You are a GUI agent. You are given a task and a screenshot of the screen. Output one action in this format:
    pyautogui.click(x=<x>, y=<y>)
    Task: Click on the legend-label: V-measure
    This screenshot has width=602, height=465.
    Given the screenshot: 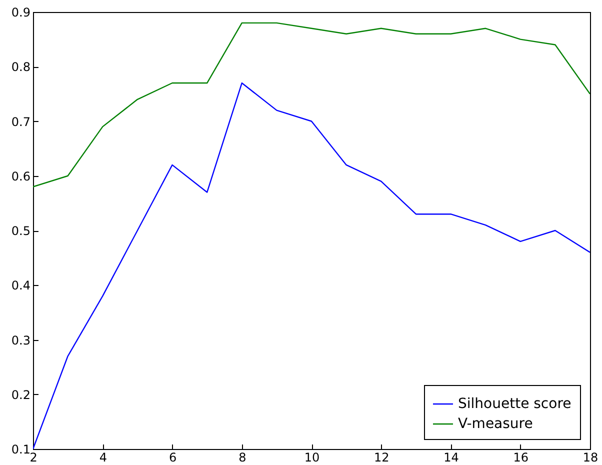 What is the action you would take?
    pyautogui.click(x=495, y=424)
    